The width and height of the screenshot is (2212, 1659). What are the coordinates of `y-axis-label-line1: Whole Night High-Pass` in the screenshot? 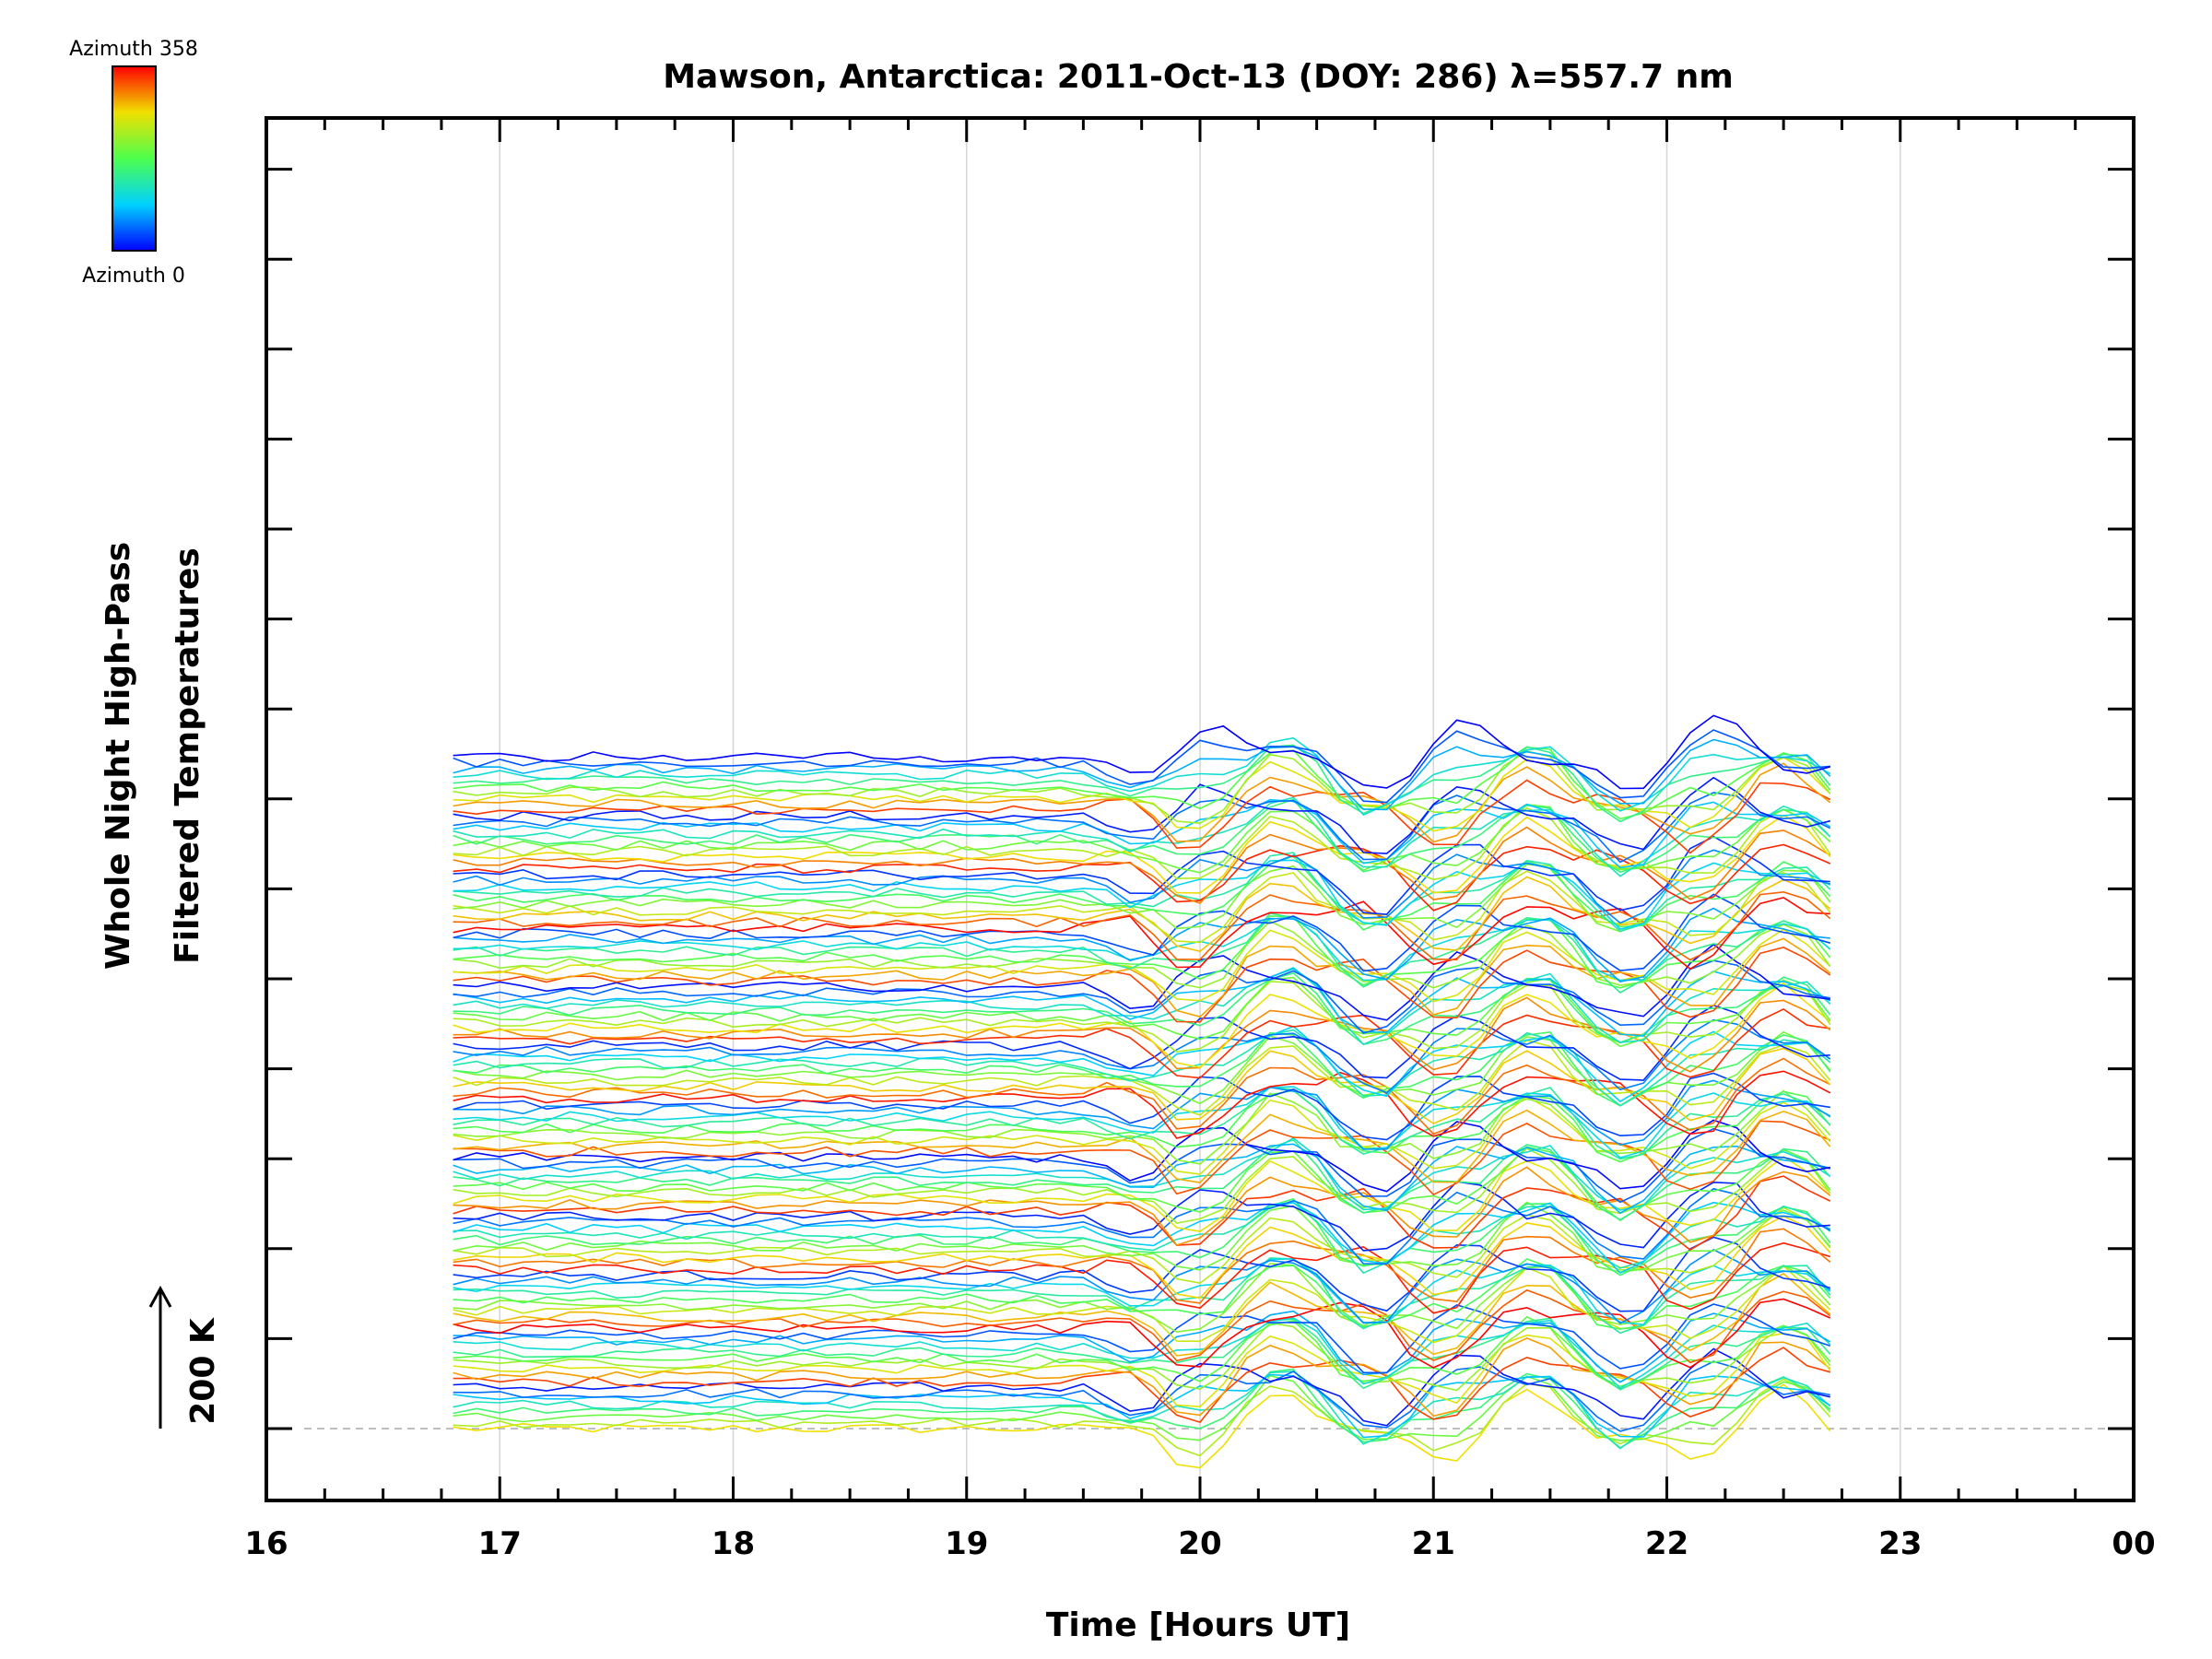 It's located at (118, 756).